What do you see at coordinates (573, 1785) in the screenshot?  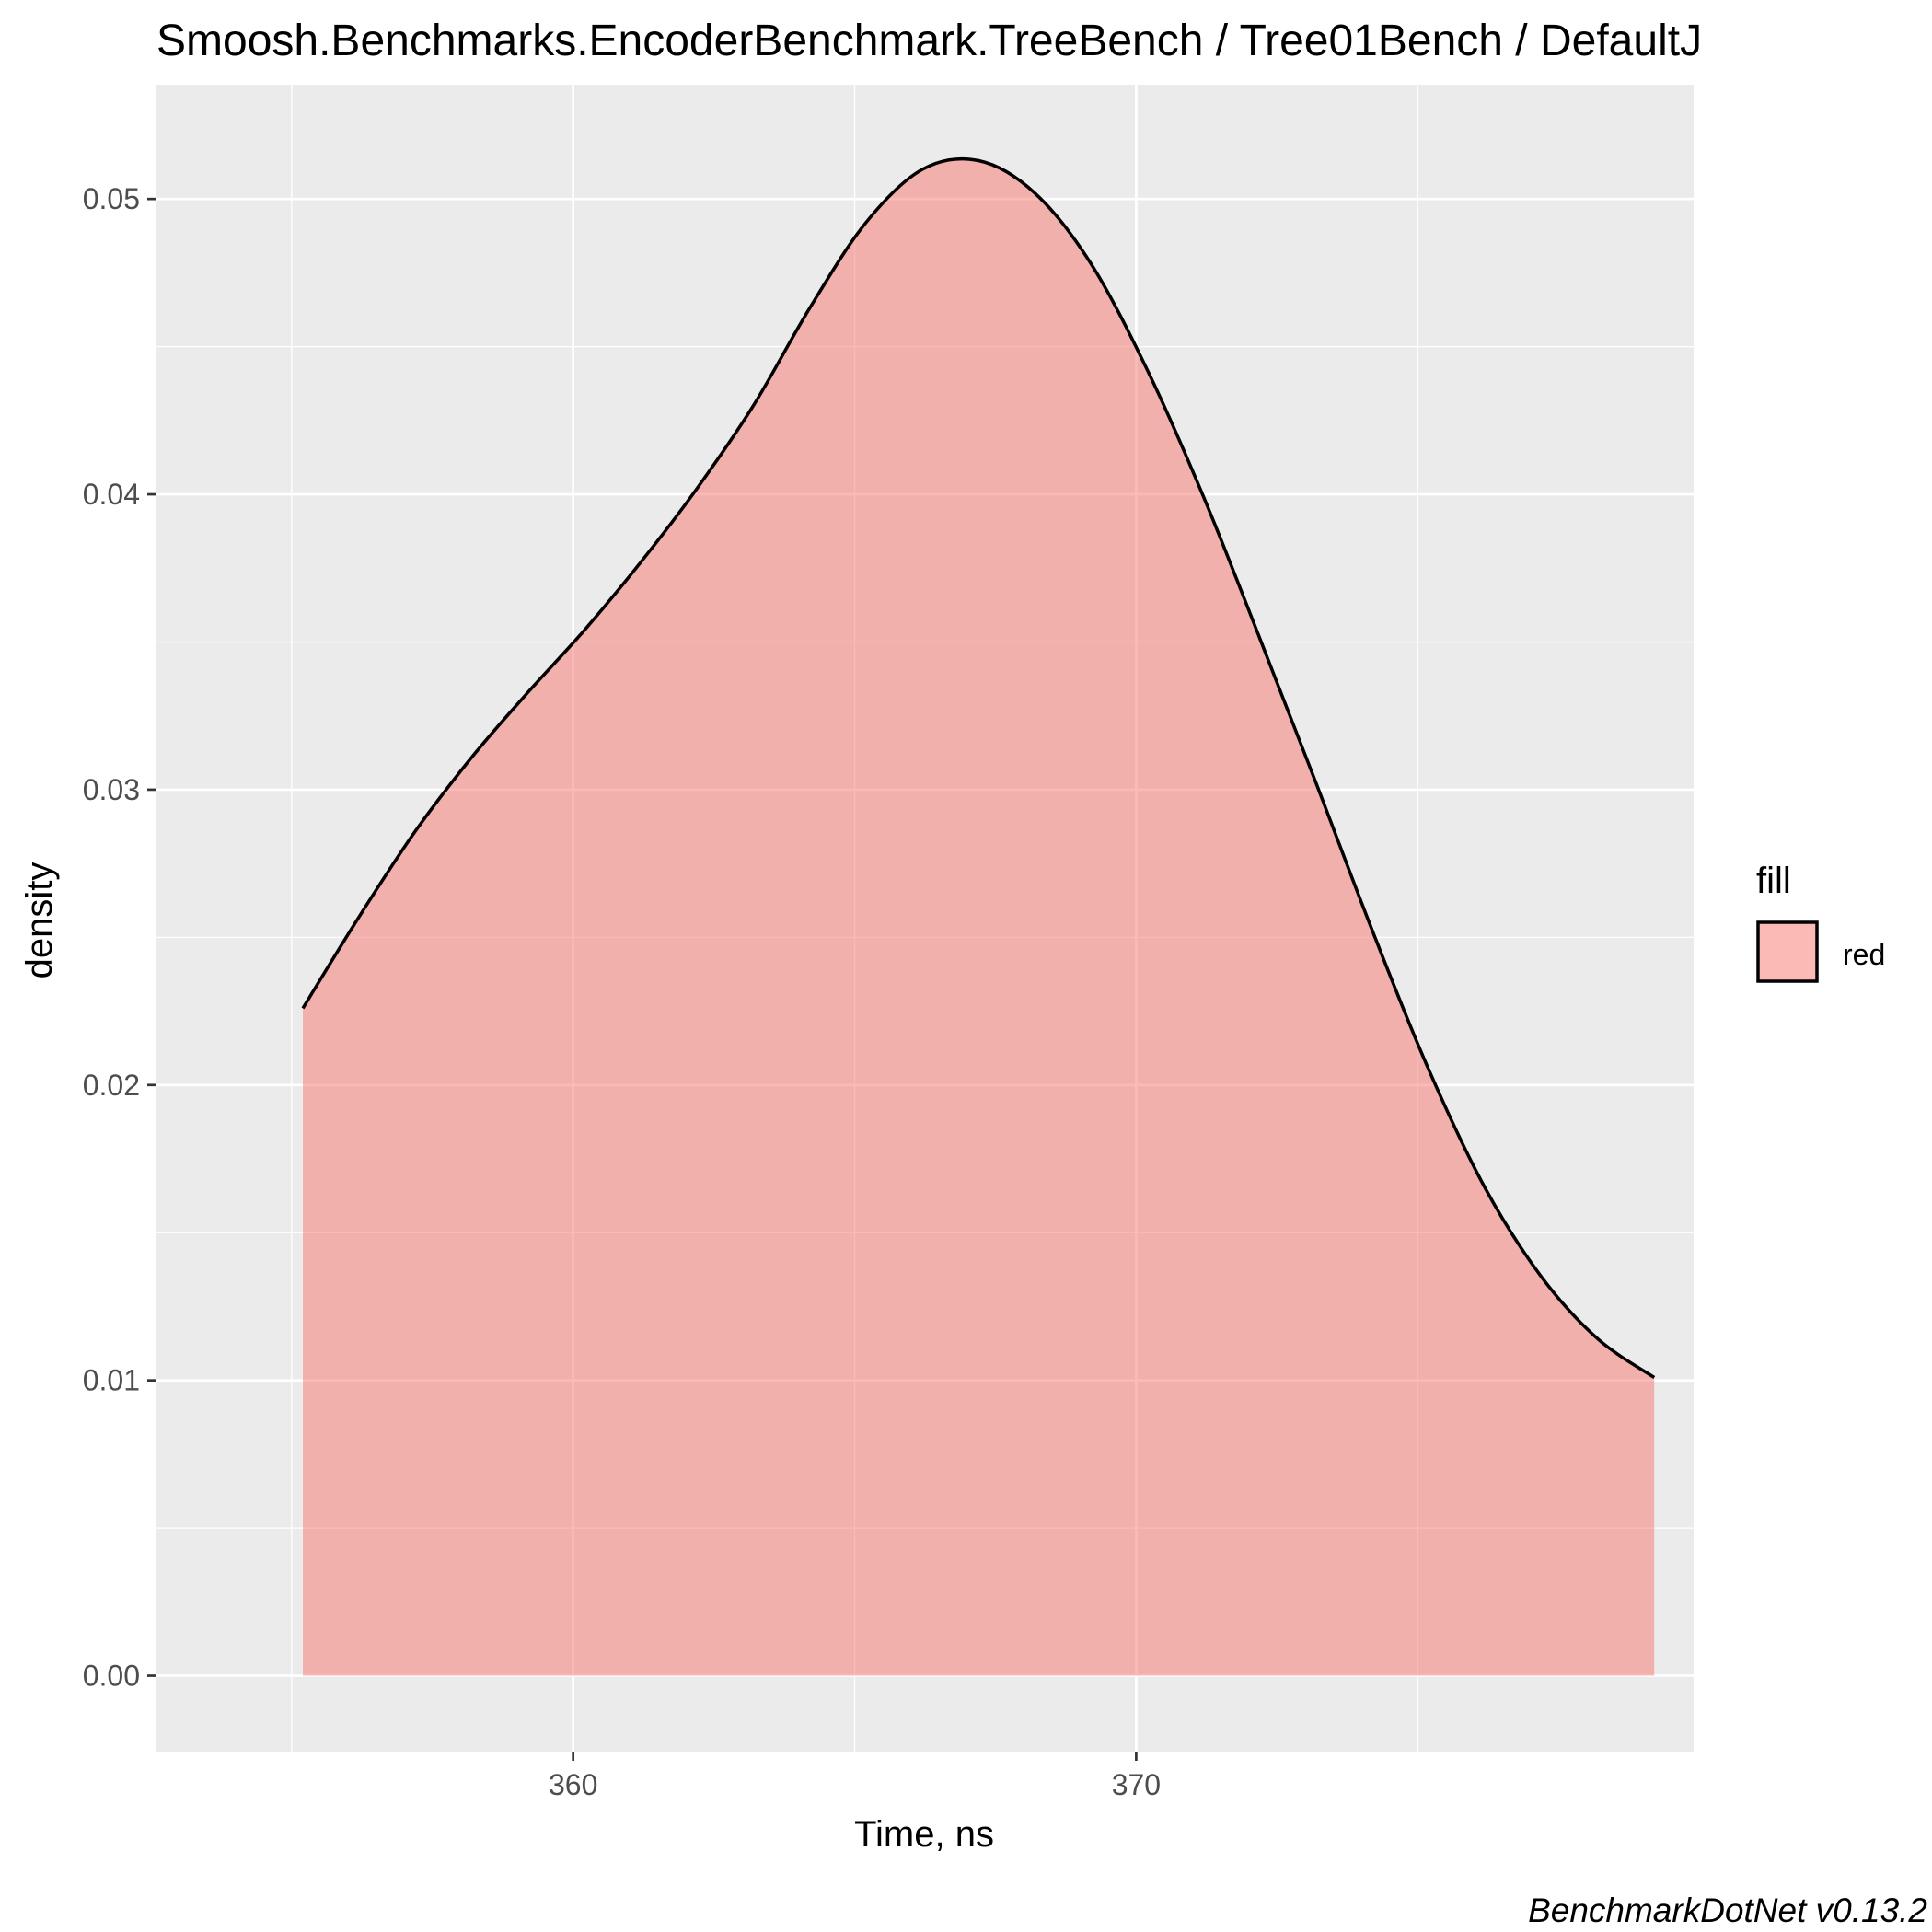 I see `x-tick-label: 360` at bounding box center [573, 1785].